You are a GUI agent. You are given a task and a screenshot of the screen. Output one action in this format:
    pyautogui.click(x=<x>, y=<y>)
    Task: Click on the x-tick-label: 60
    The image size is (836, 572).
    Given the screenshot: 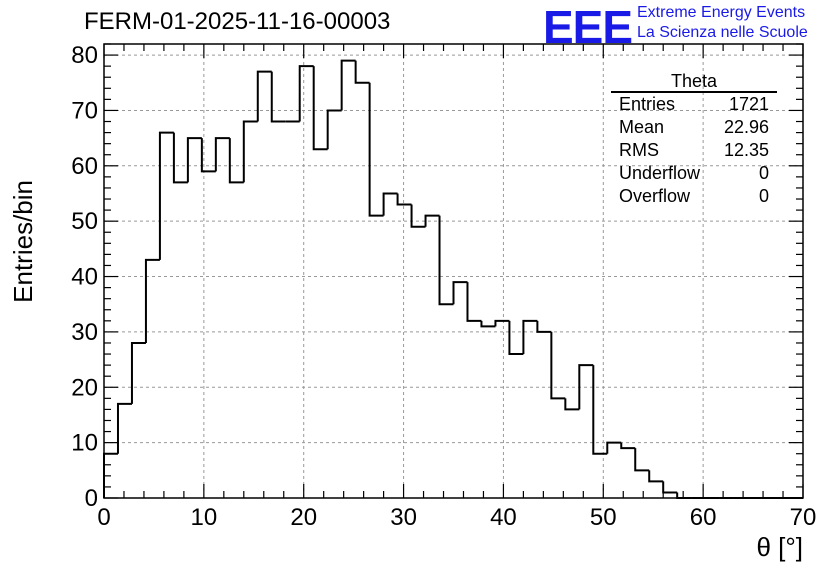 What is the action you would take?
    pyautogui.click(x=703, y=517)
    